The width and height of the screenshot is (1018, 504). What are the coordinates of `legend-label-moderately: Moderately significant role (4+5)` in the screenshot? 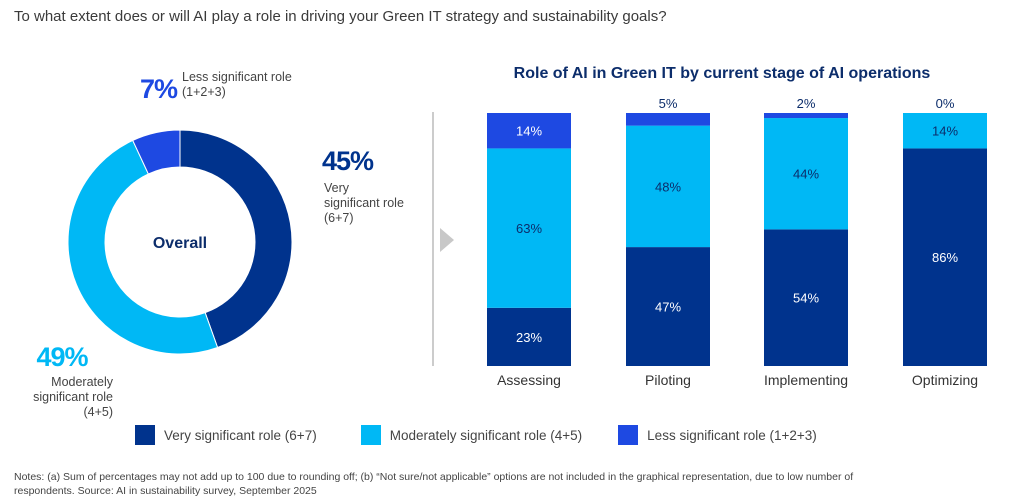 It's located at (486, 435).